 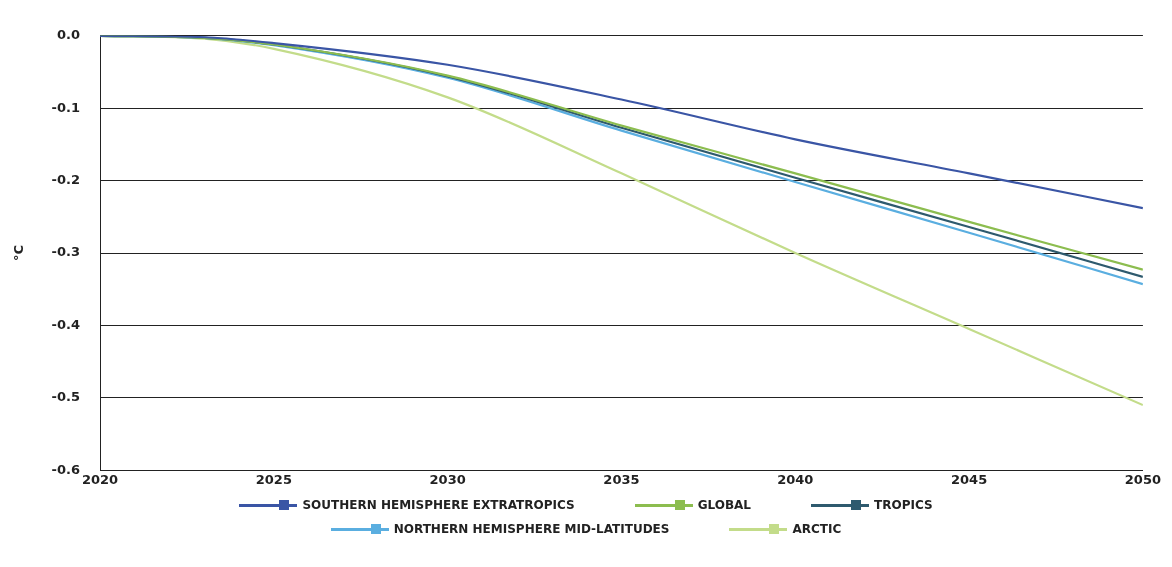 What do you see at coordinates (66, 107) in the screenshot?
I see `y-tick-label: -0.1` at bounding box center [66, 107].